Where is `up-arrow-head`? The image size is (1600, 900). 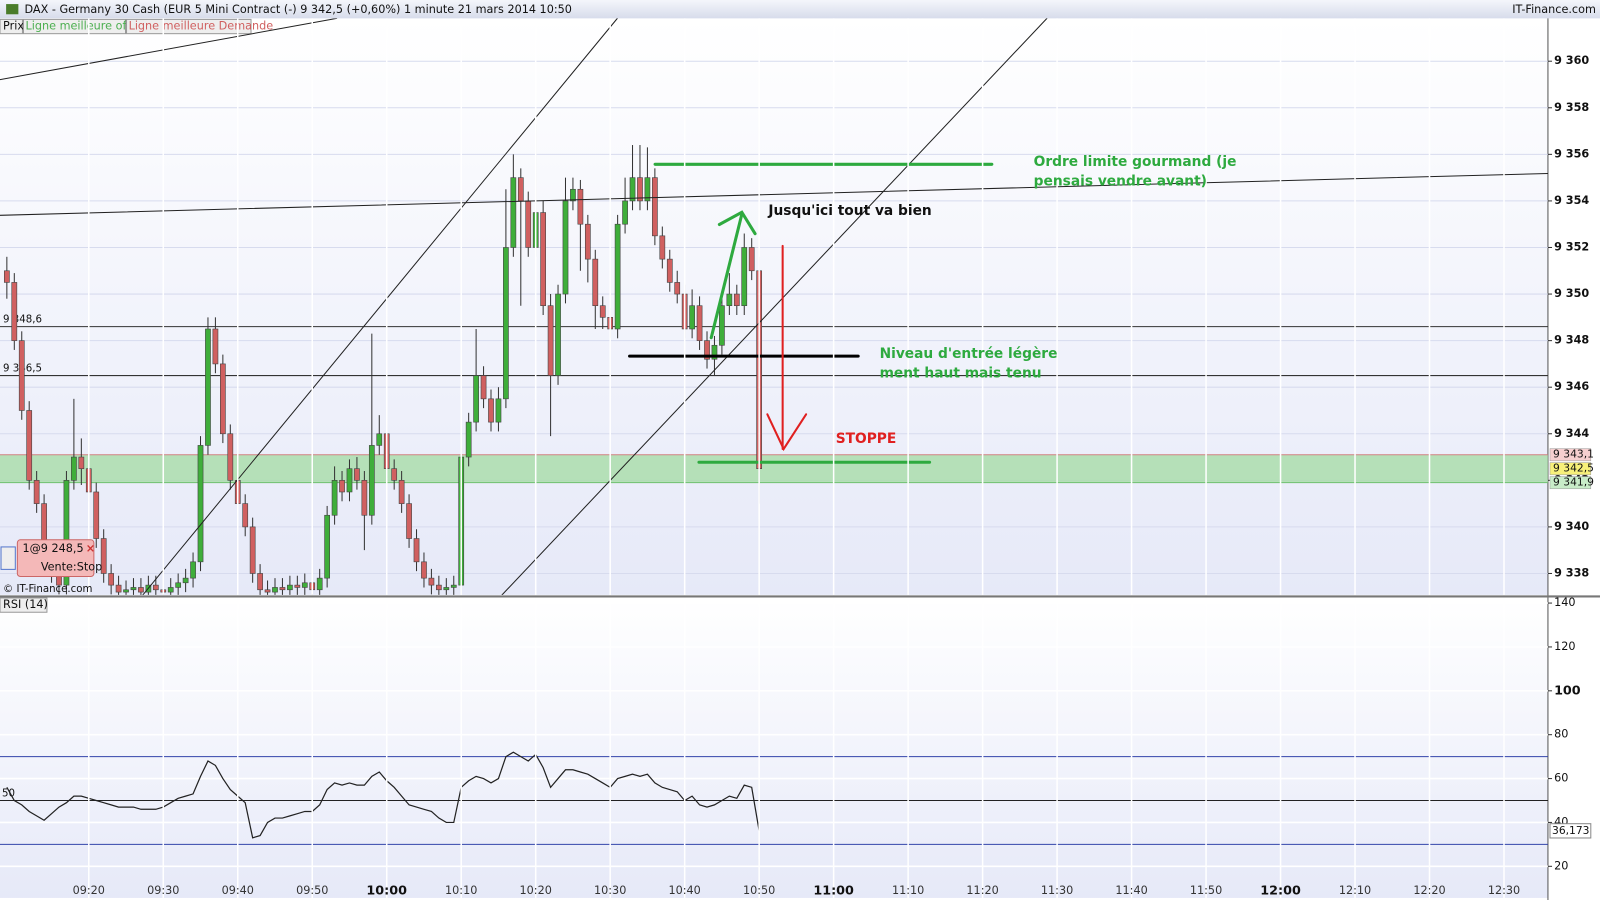
up-arrow-head is located at coordinates (737, 223).